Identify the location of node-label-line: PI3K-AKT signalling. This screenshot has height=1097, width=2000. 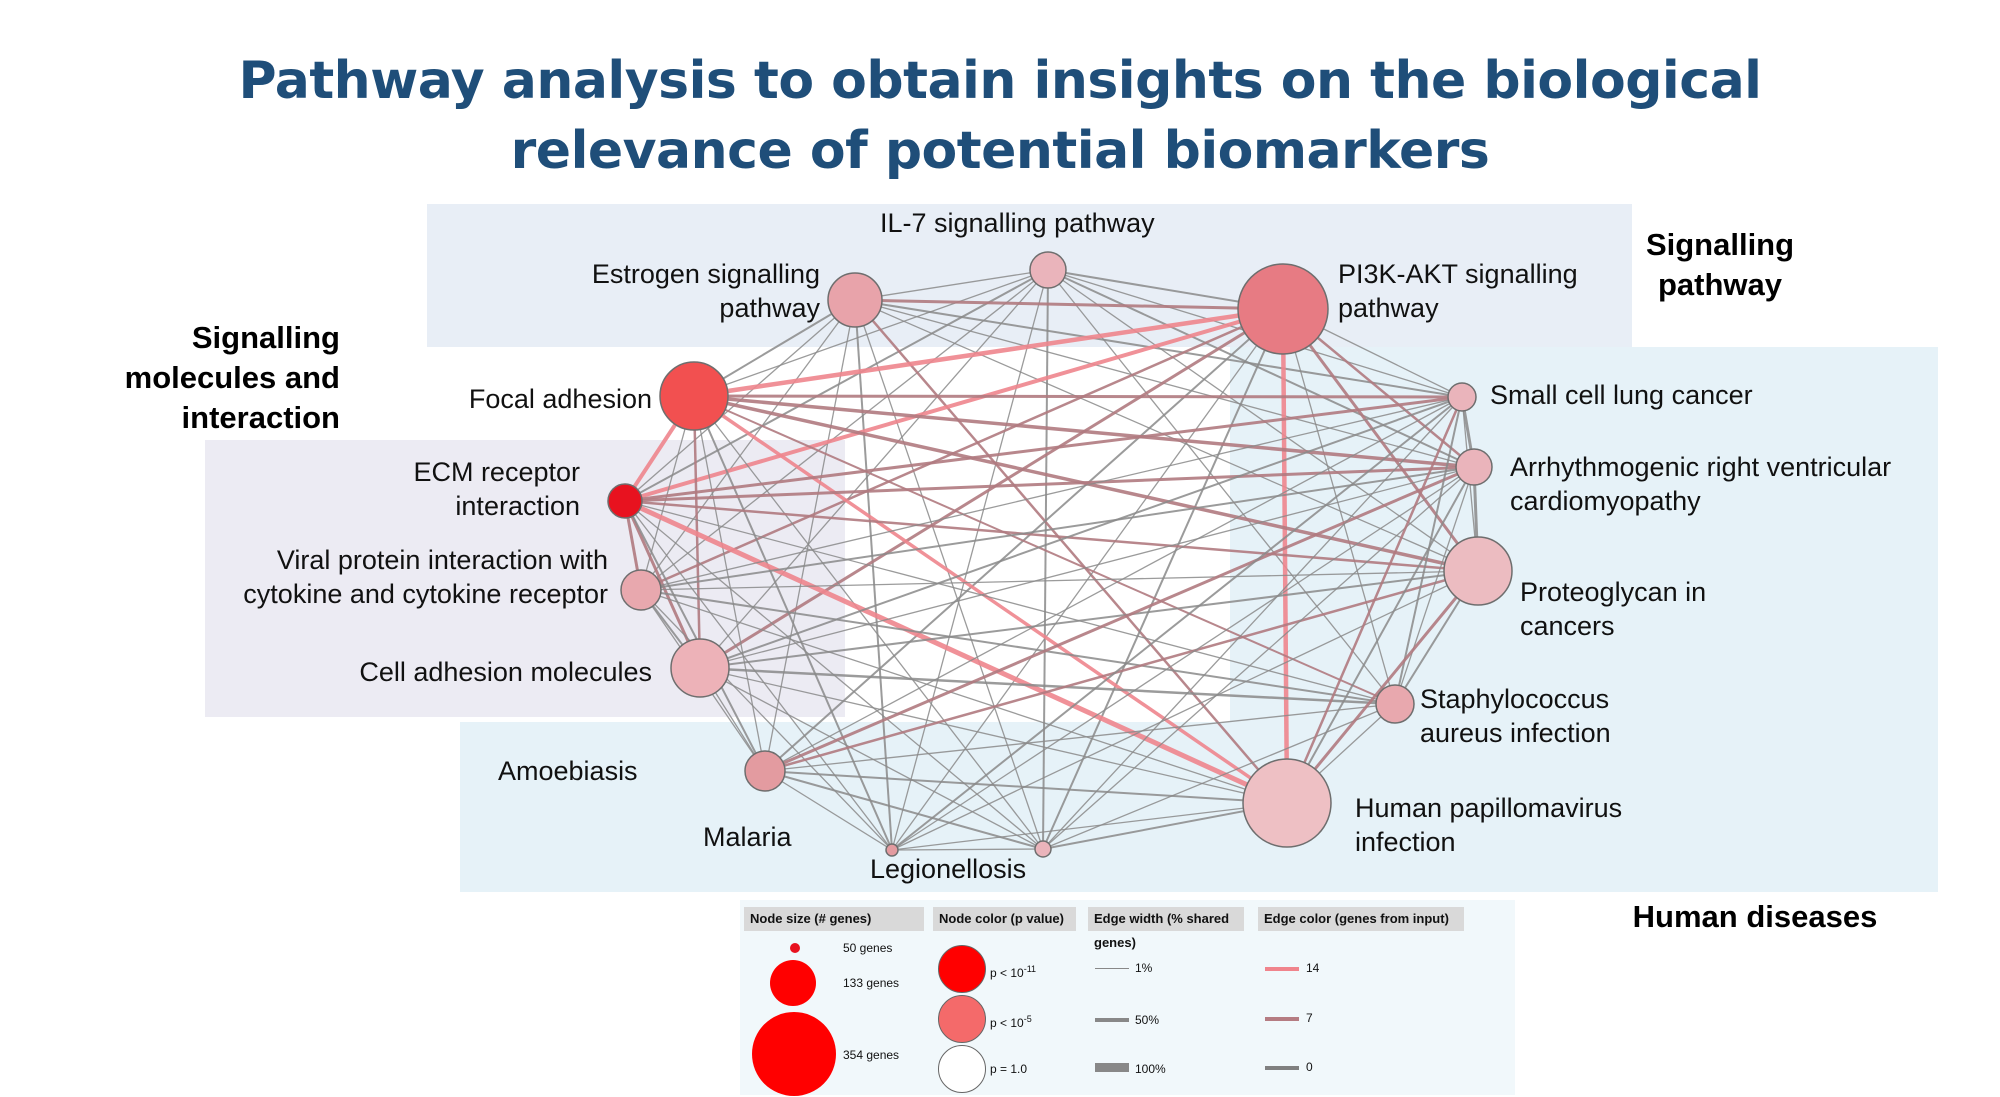
(1458, 274).